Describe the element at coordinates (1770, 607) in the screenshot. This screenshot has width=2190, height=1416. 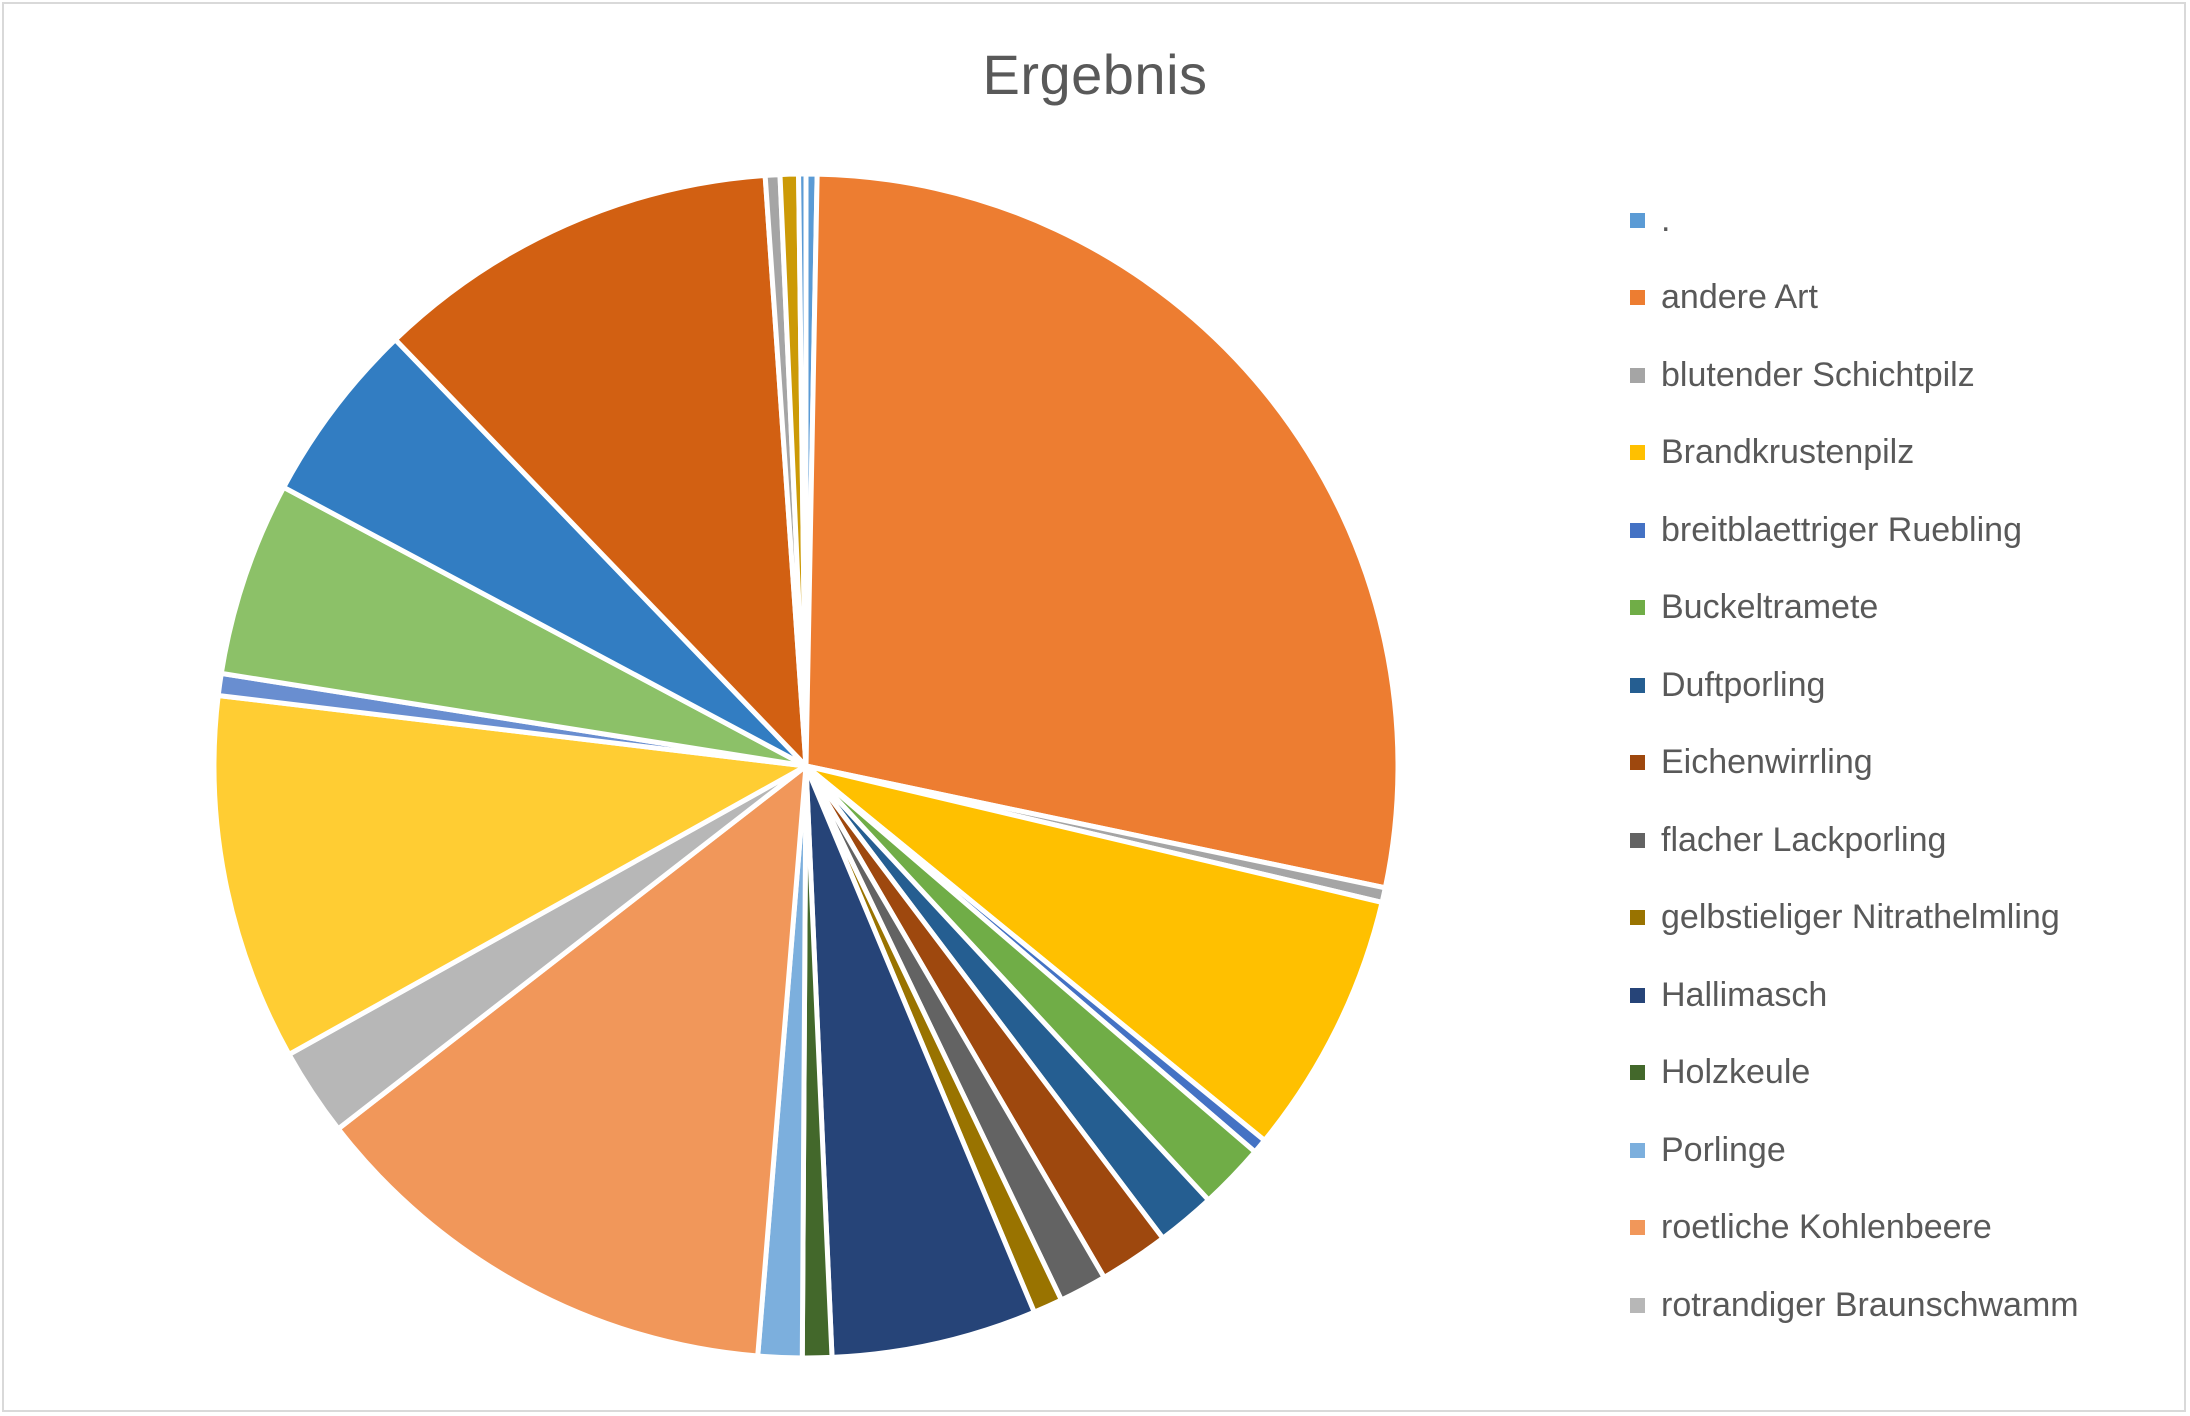
I see `legend-label: Buckeltramete` at that location.